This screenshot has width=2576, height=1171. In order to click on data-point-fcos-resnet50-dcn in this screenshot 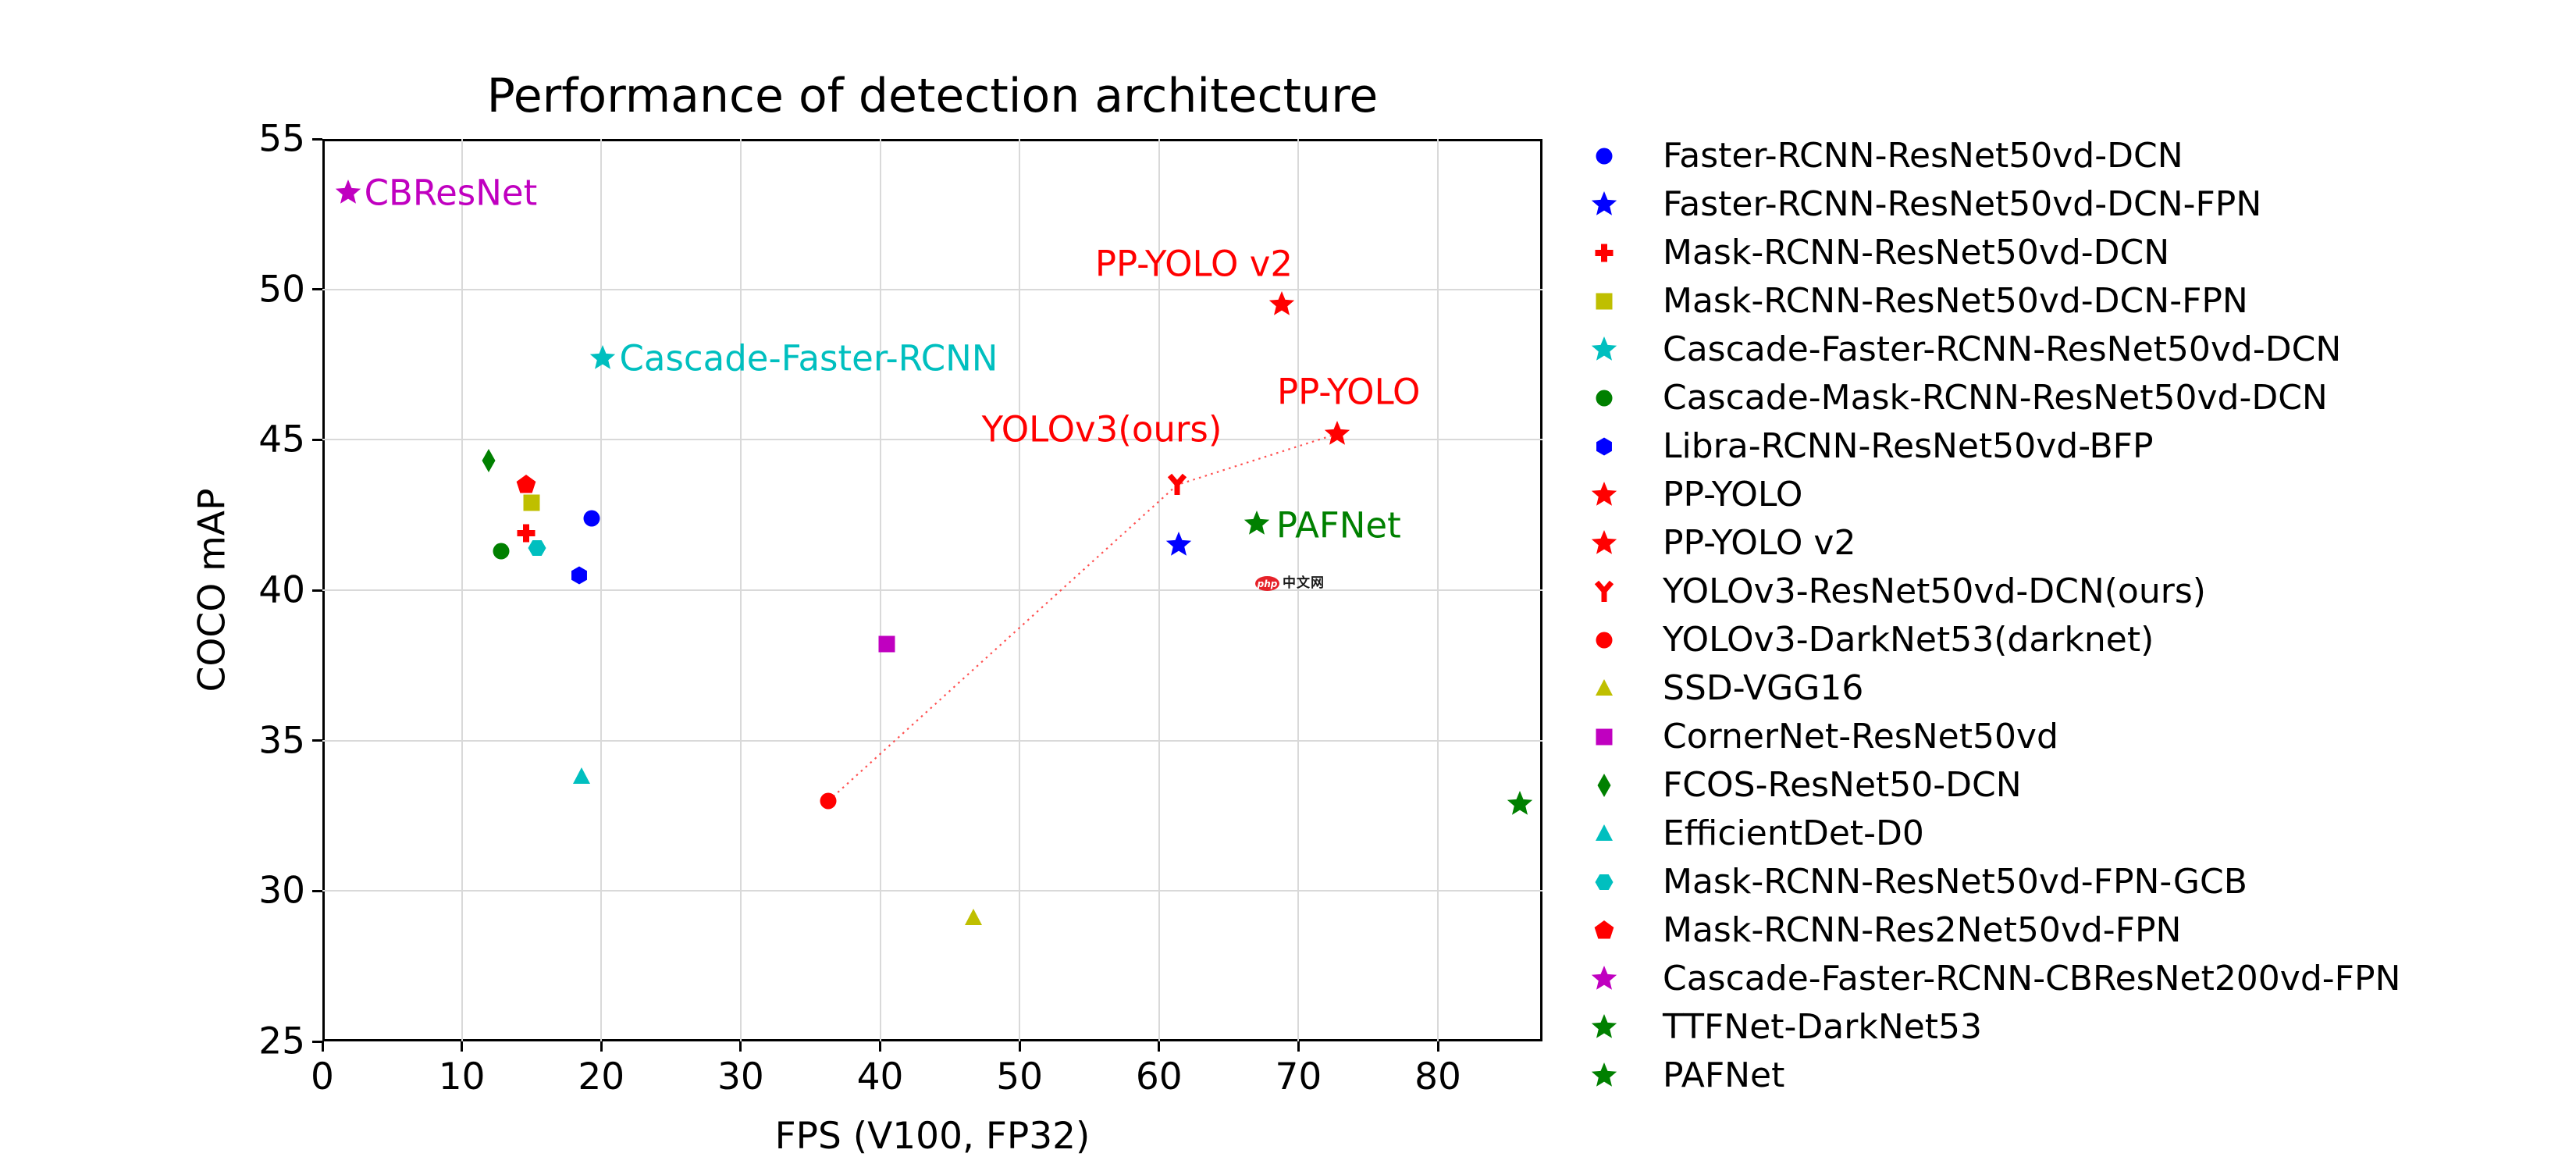, I will do `click(488, 460)`.